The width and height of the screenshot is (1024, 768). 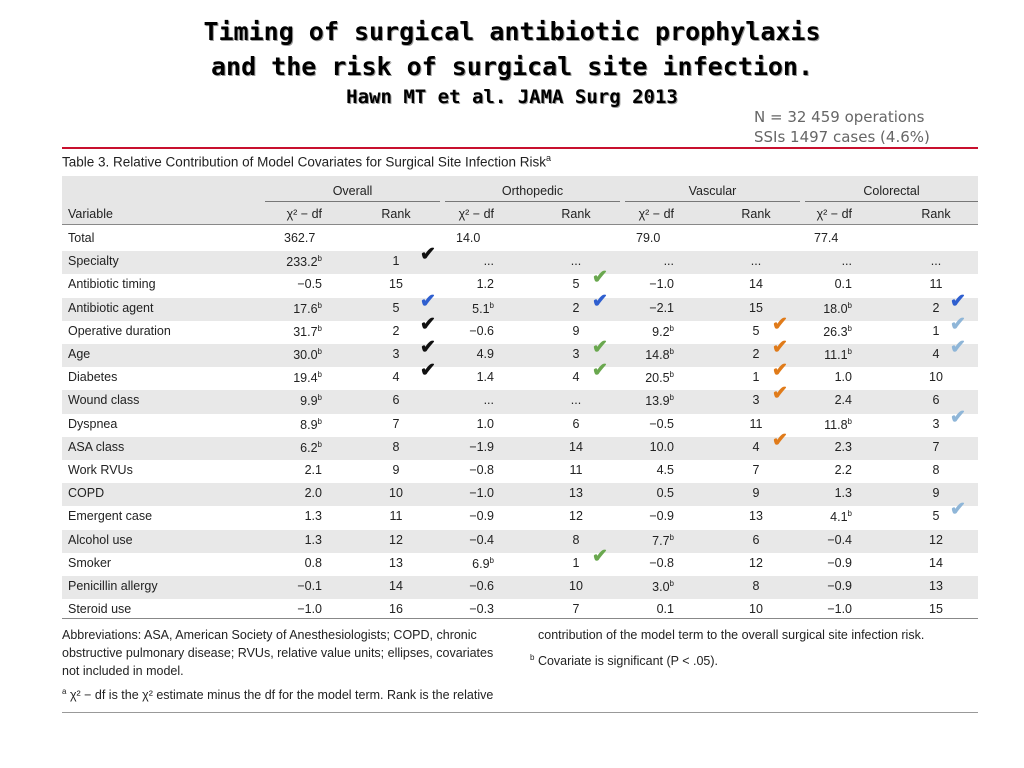 I want to click on variable-name: Work RVUs, so click(x=100, y=470).